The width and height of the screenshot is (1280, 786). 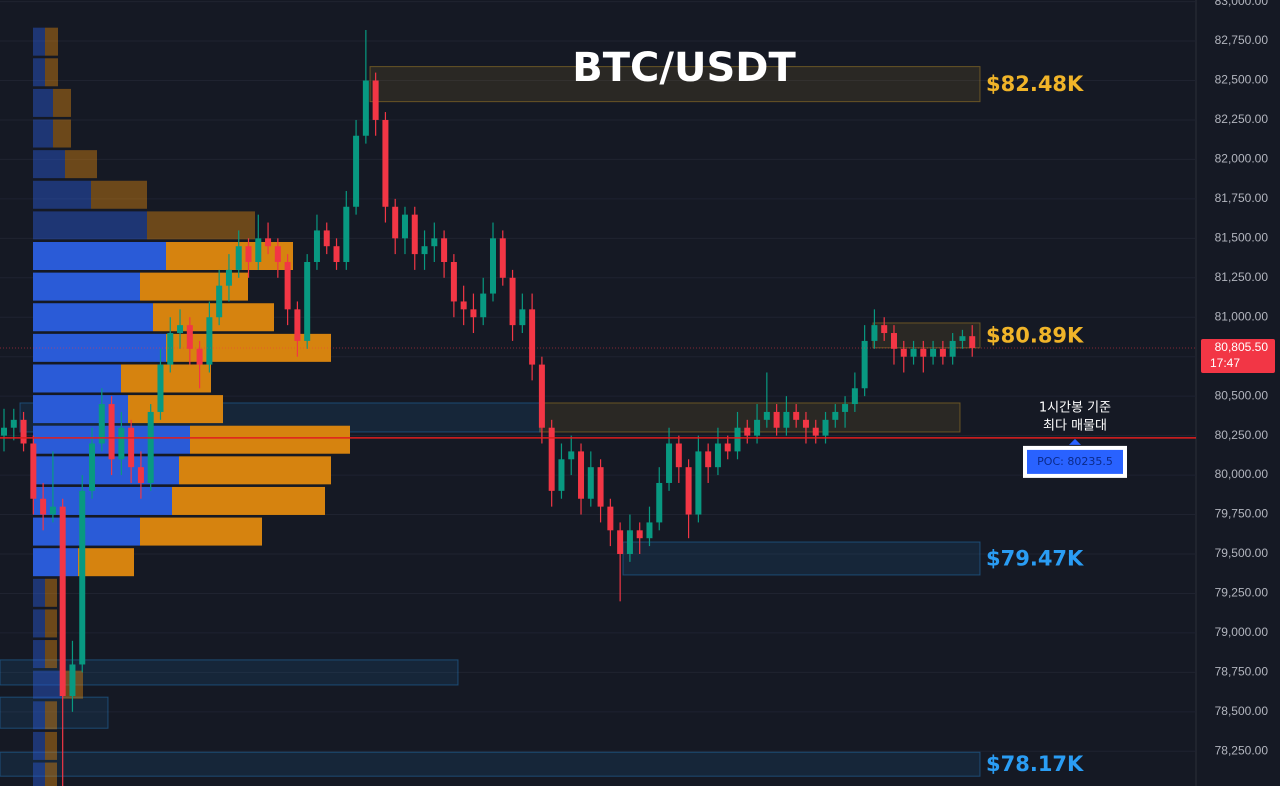 What do you see at coordinates (1242, 395) in the screenshot?
I see `y-tick-label: 80,500.00` at bounding box center [1242, 395].